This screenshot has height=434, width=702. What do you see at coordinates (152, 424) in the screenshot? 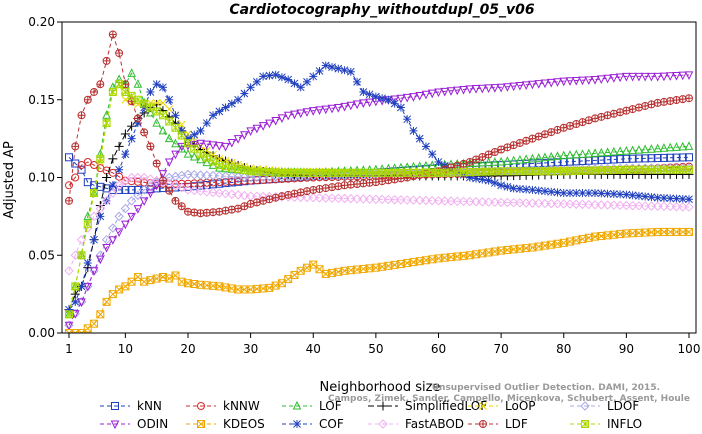
I see `legend-label: ODIN` at bounding box center [152, 424].